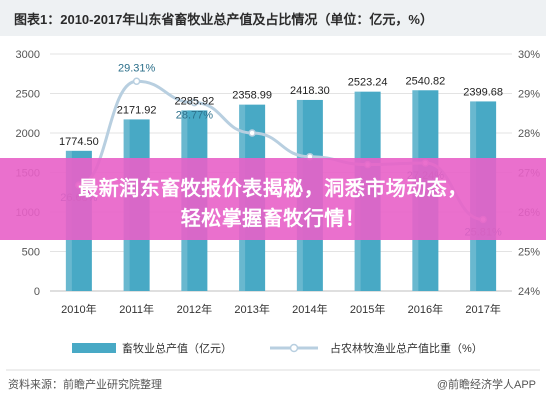  I want to click on title-bar: 图表1：2010-2017年山东省畜牧业总产值及占比情况（单位：亿元，%）, so click(273, 18).